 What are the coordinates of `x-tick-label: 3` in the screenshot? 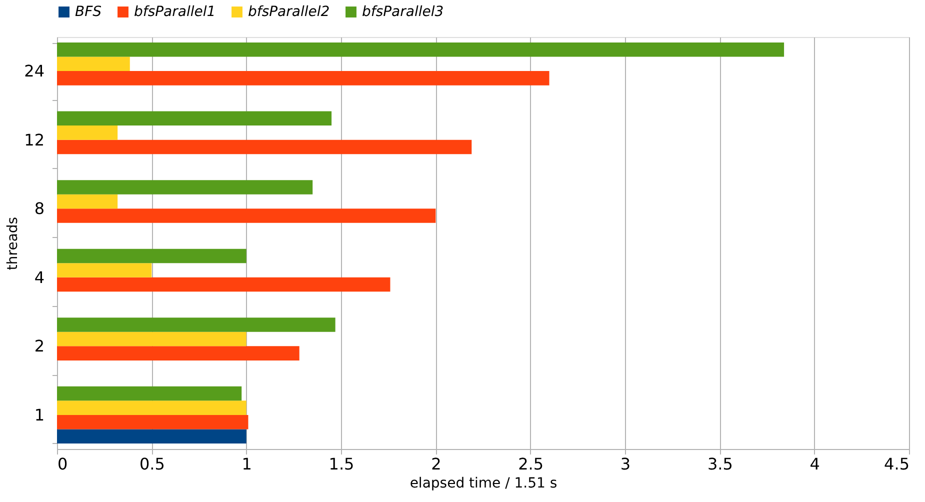 It's located at (625, 464).